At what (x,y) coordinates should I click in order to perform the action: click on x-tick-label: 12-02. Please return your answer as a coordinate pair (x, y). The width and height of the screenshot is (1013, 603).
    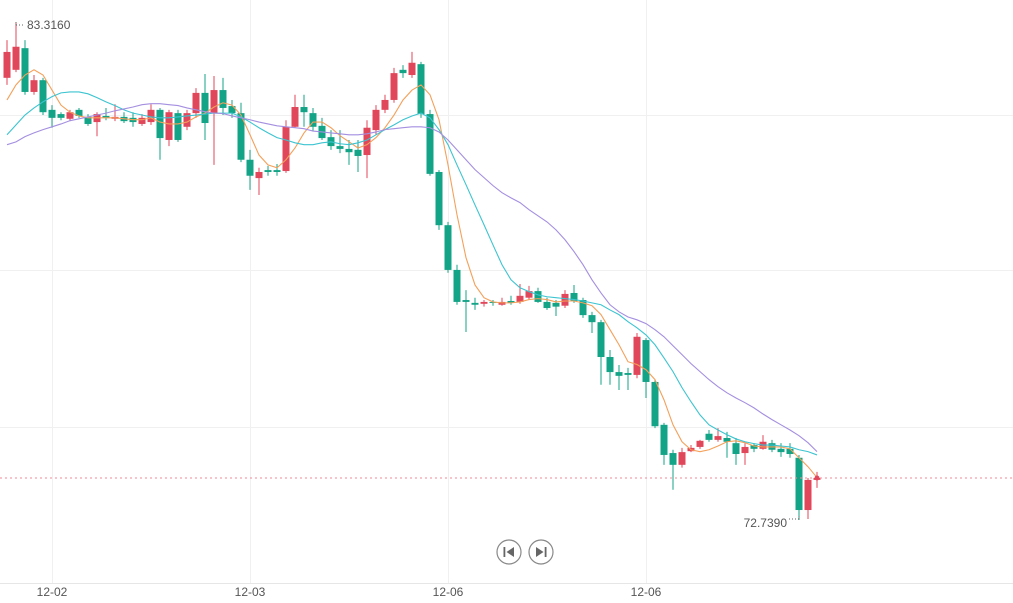
    Looking at the image, I should click on (52, 591).